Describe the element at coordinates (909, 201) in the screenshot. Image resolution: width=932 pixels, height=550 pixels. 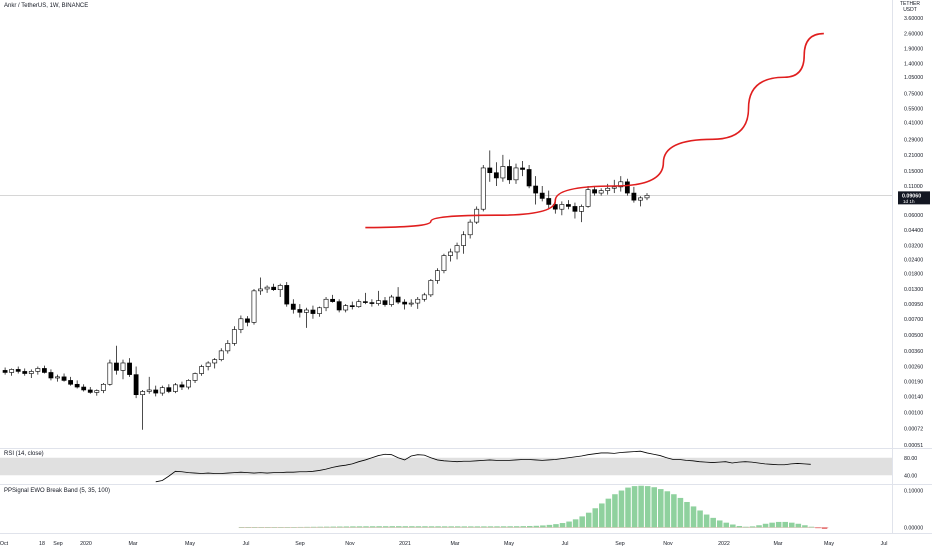
I see `current-price-countdown: 1d 1h` at that location.